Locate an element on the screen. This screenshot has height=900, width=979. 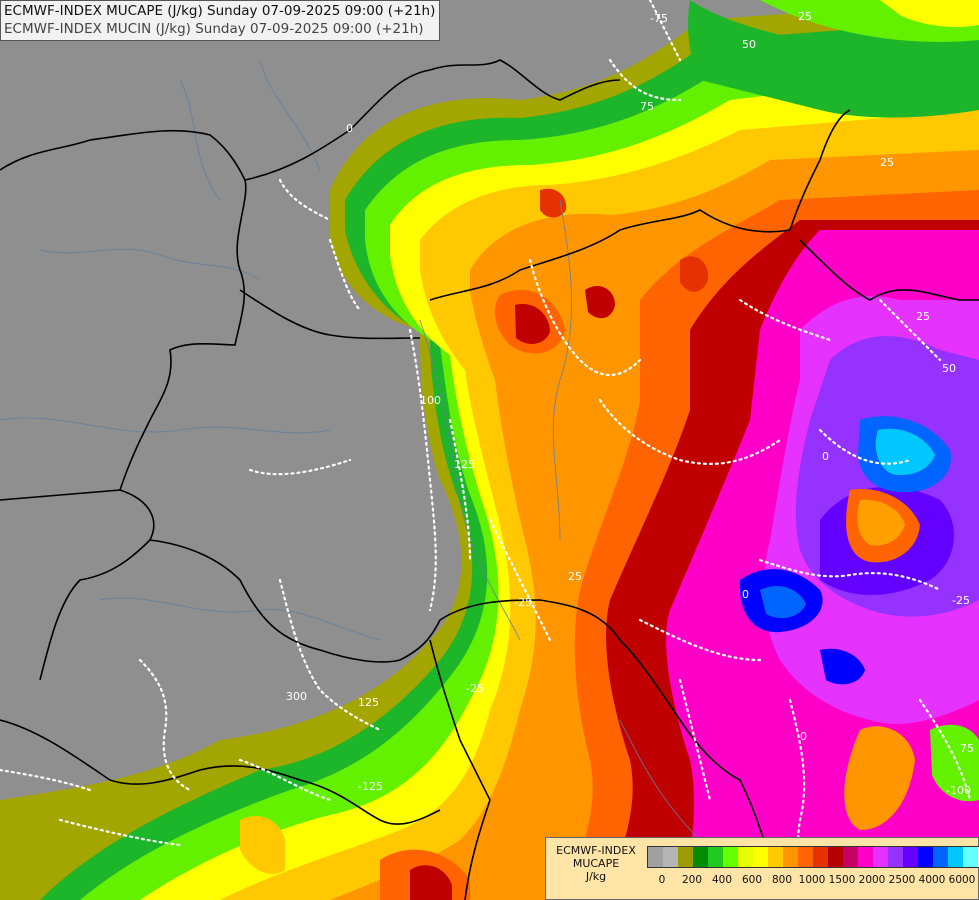
legend-tick-label: 0 is located at coordinates (662, 880).